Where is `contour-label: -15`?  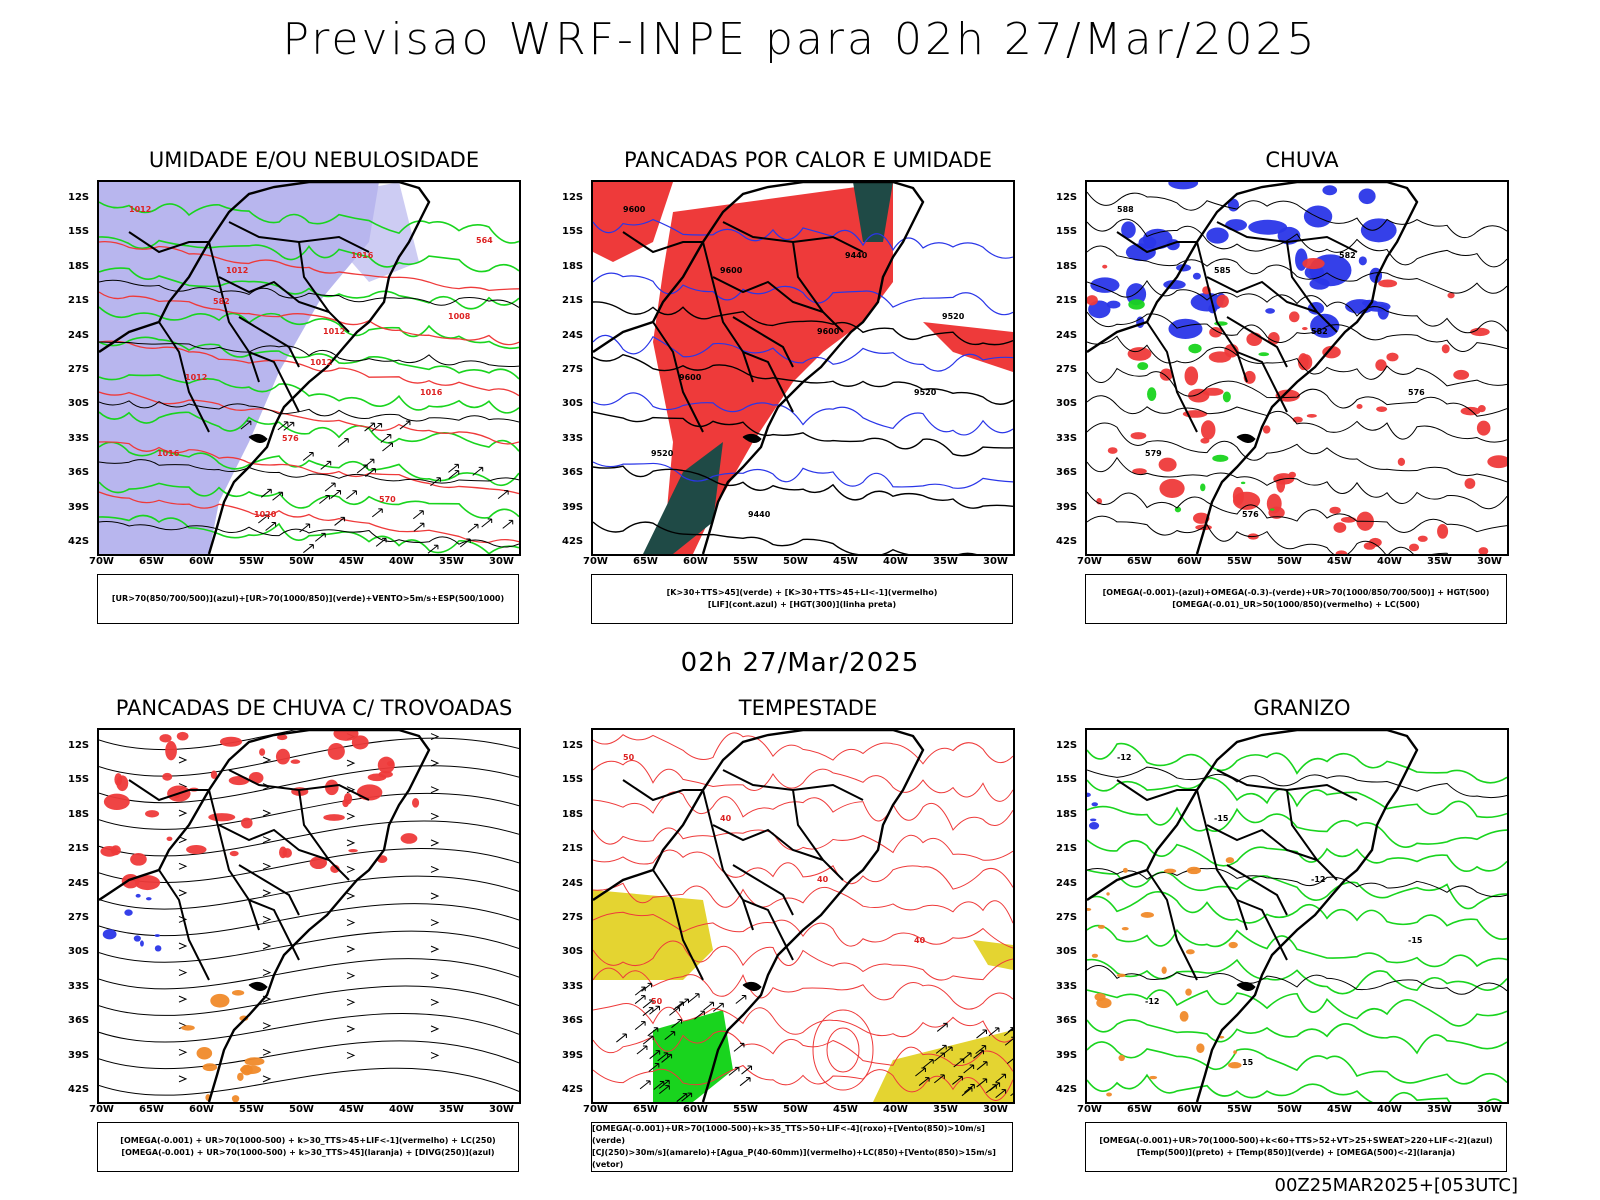 contour-label: -15 is located at coordinates (1415, 940).